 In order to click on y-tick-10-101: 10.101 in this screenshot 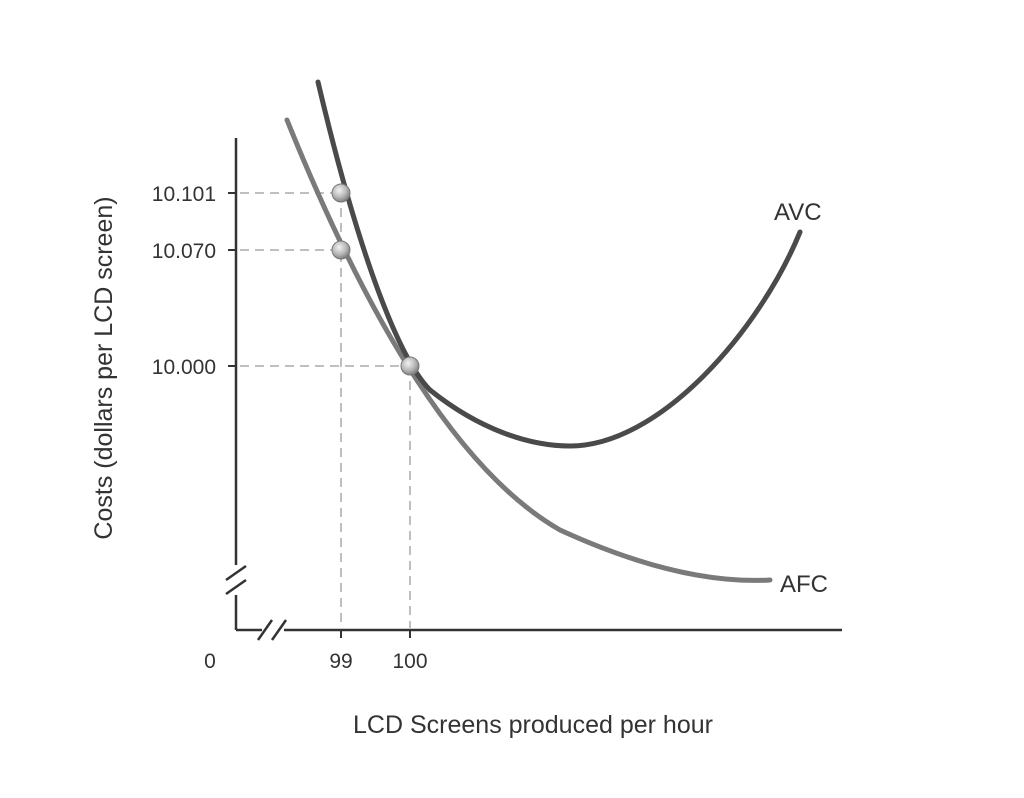, I will do `click(194, 194)`.